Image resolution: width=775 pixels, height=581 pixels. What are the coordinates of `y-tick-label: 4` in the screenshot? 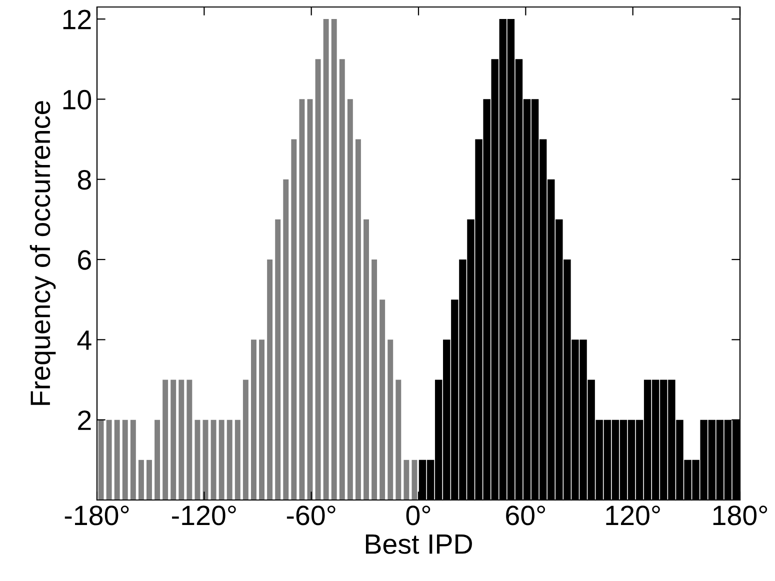 It's located at (84, 340).